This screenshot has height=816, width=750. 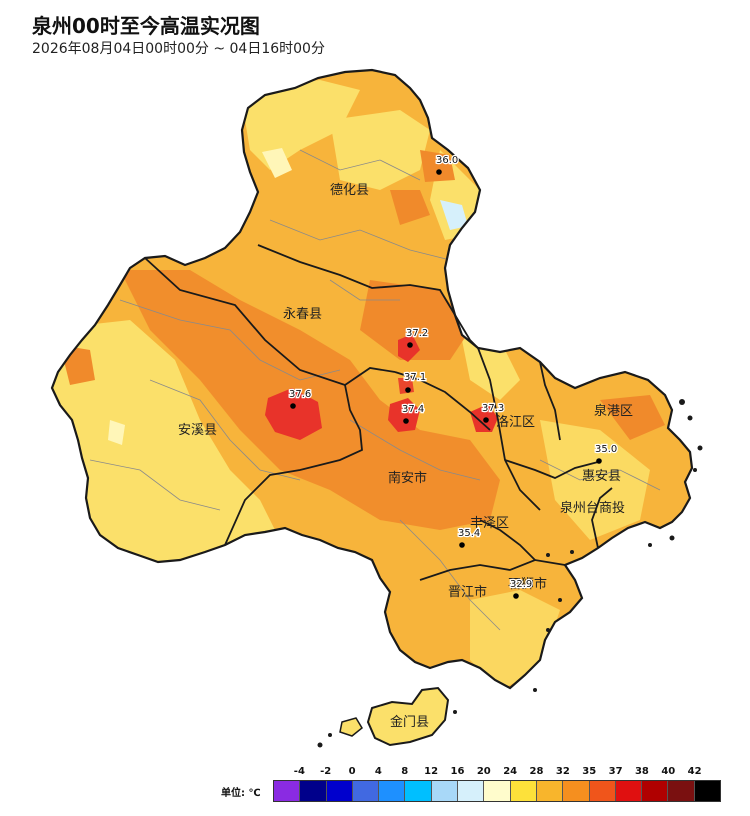 I want to click on svg-text: 35.0, so click(x=606, y=449).